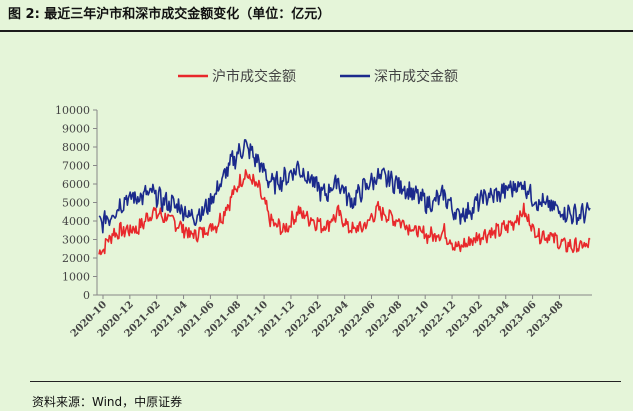 This screenshot has width=633, height=411. Describe the element at coordinates (76, 221) in the screenshot. I see `y-tick-label: 4000` at that location.